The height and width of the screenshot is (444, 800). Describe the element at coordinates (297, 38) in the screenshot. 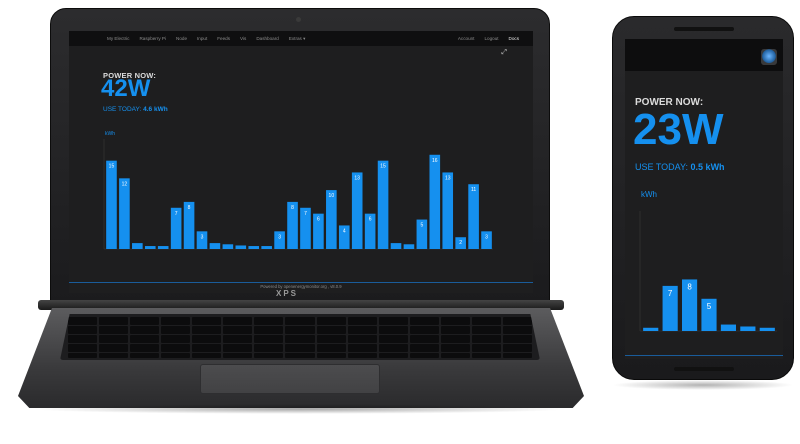

I see `nav-item-extras: Extras ▾` at that location.